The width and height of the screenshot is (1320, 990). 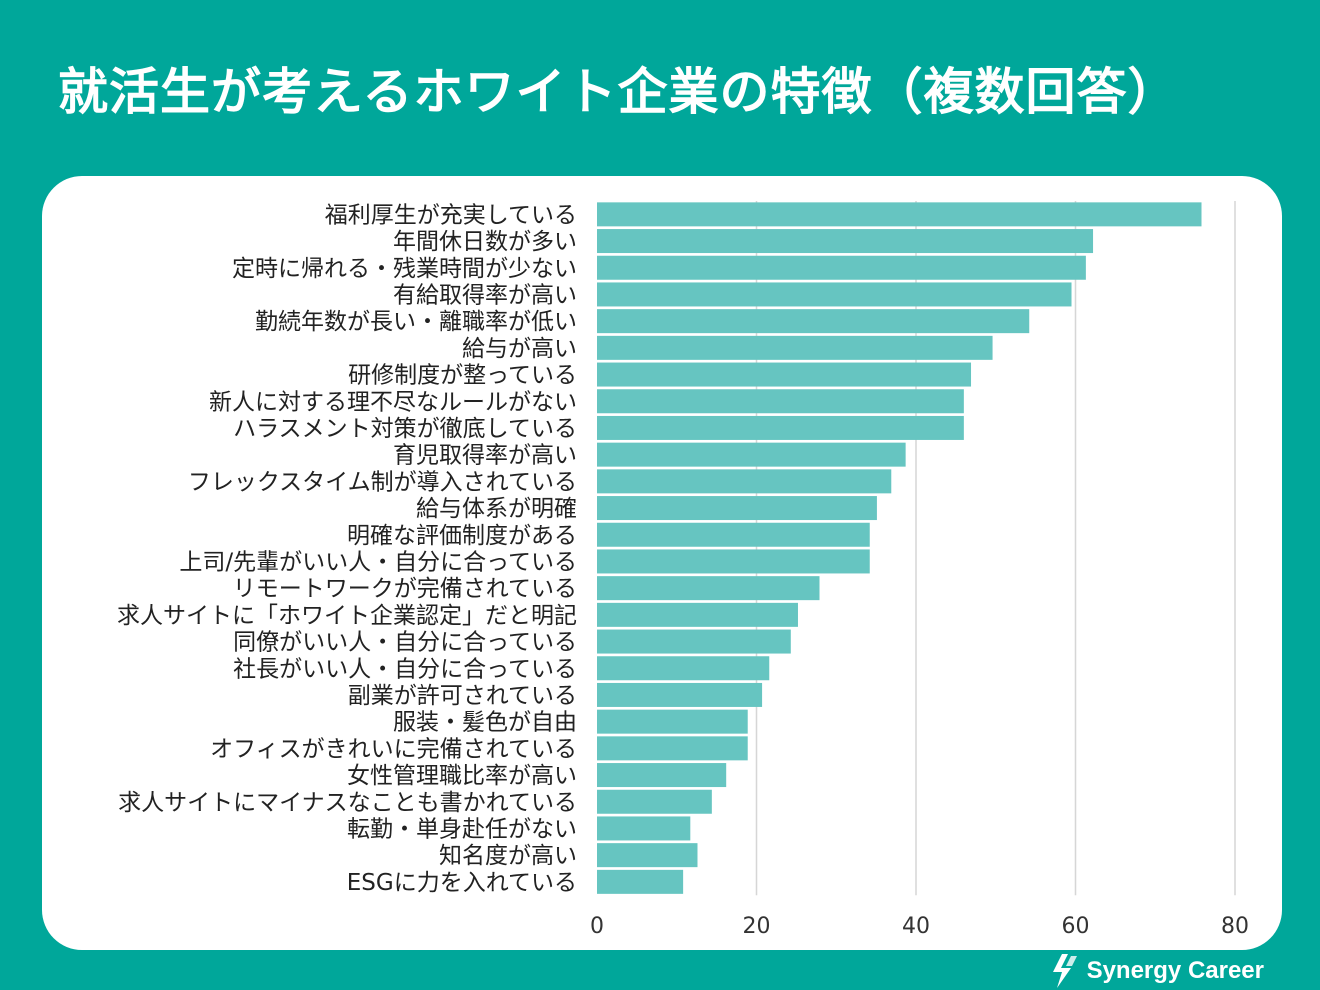 What do you see at coordinates (916, 926) in the screenshot?
I see `x-tick-label: 40` at bounding box center [916, 926].